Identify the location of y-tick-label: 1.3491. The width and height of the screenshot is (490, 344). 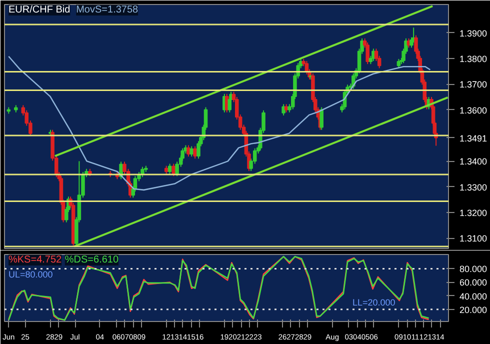
(474, 138).